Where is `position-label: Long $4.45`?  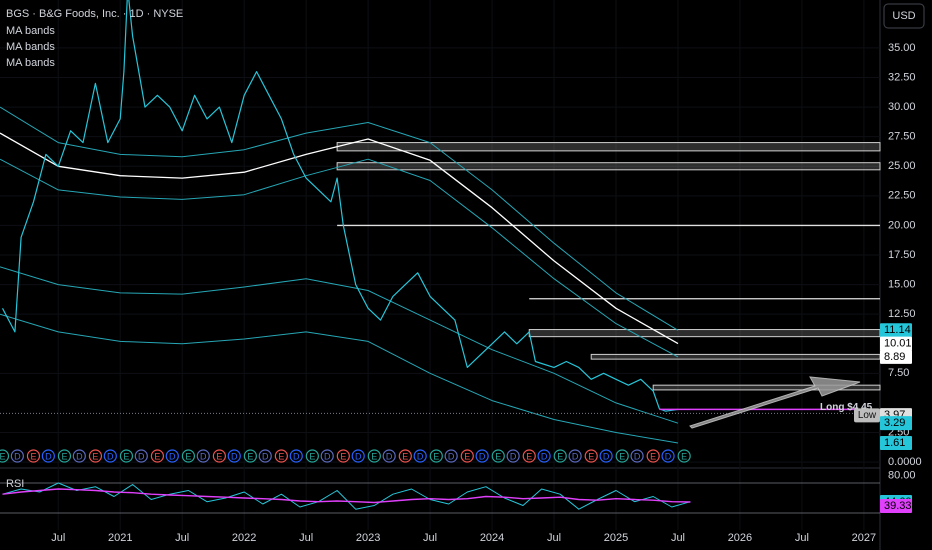
position-label: Long $4.45 is located at coordinates (846, 407).